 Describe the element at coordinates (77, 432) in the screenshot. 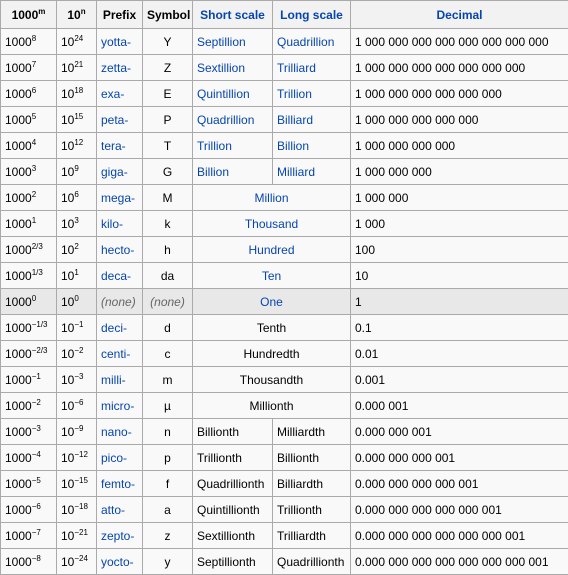

I see `power-10-cell: 10−9` at that location.